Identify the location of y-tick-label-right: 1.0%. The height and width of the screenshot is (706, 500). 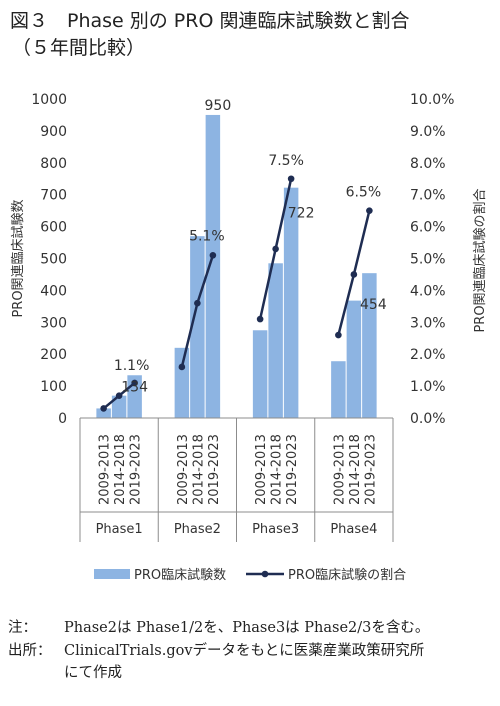
(428, 387).